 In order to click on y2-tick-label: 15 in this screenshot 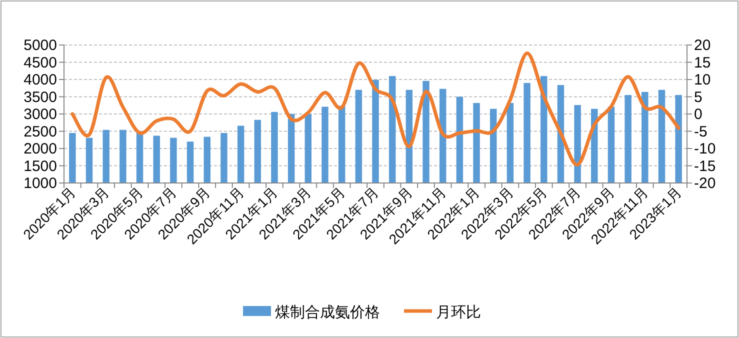, I will do `click(702, 63)`.